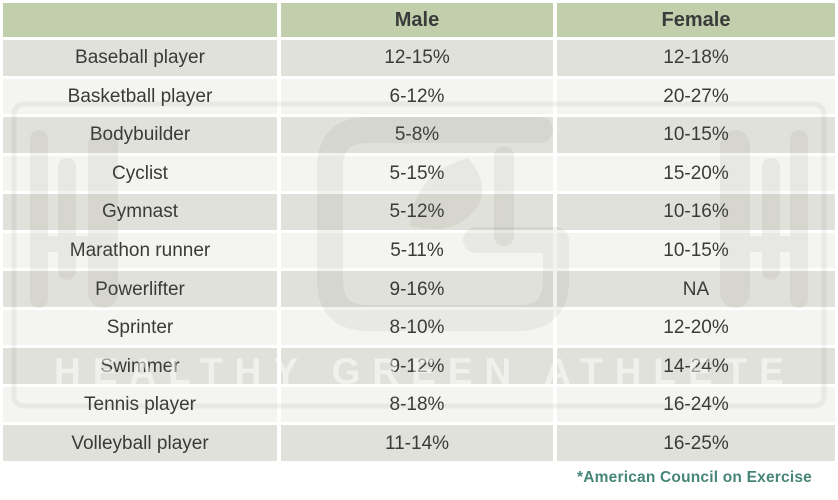  What do you see at coordinates (140, 212) in the screenshot?
I see `row-label: Gymnast` at bounding box center [140, 212].